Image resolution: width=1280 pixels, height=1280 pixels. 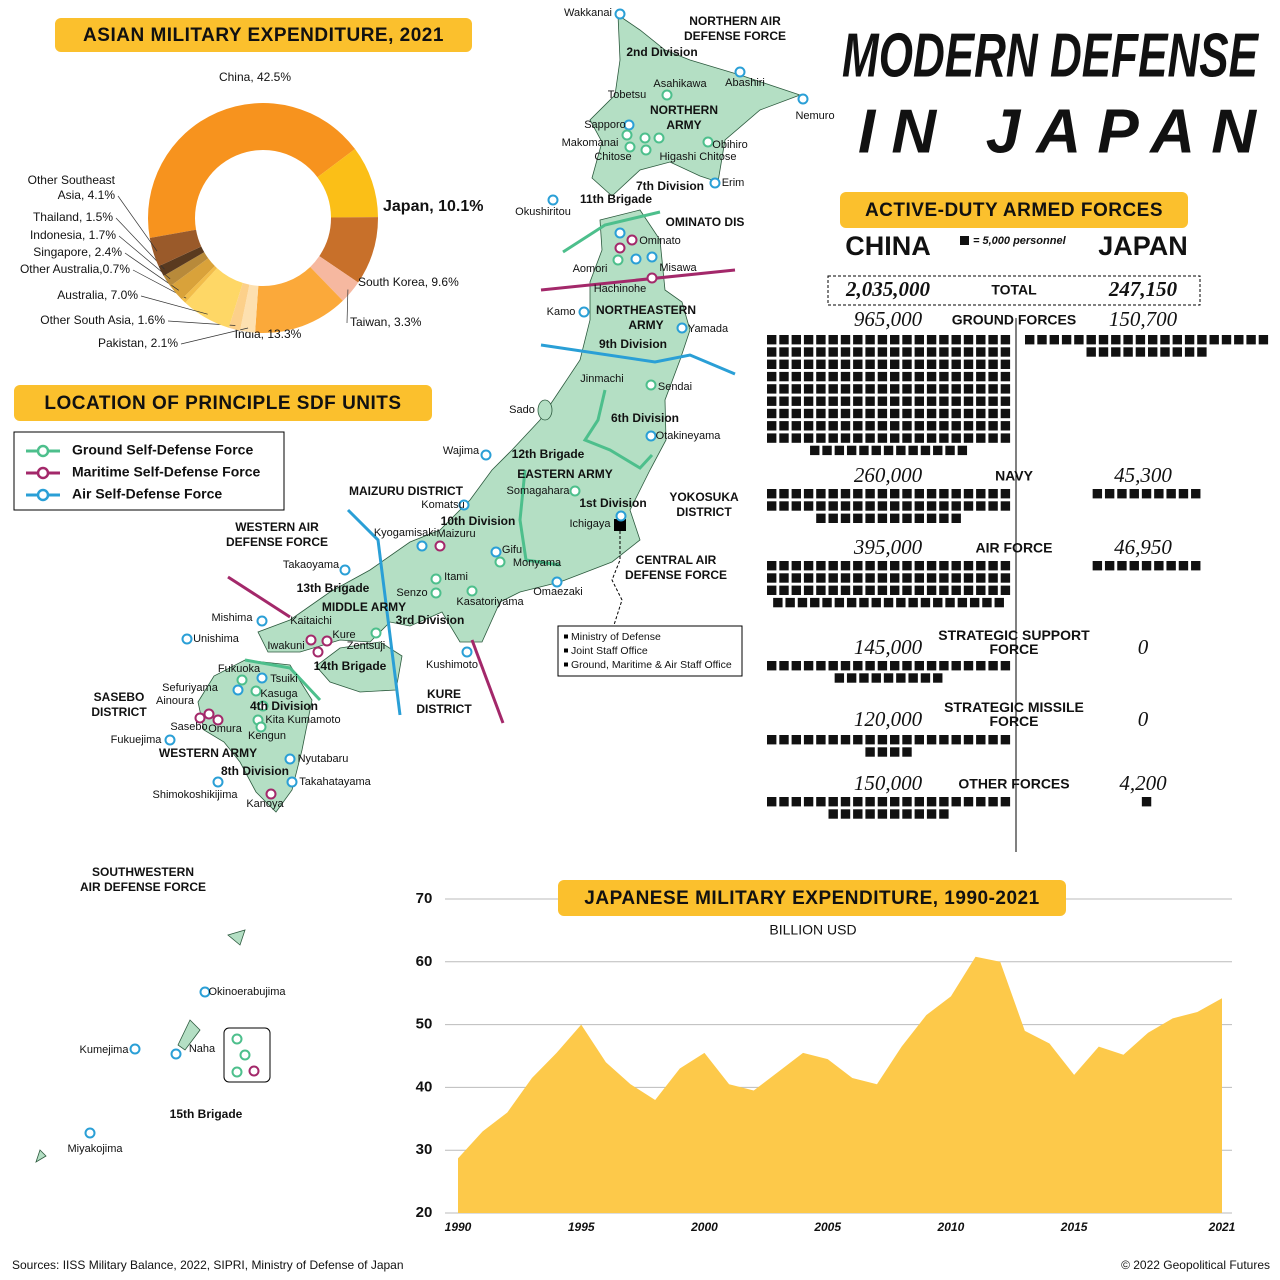 I want to click on unit-label: CENTRAL AIR DEFENSE FORCE, so click(x=676, y=567).